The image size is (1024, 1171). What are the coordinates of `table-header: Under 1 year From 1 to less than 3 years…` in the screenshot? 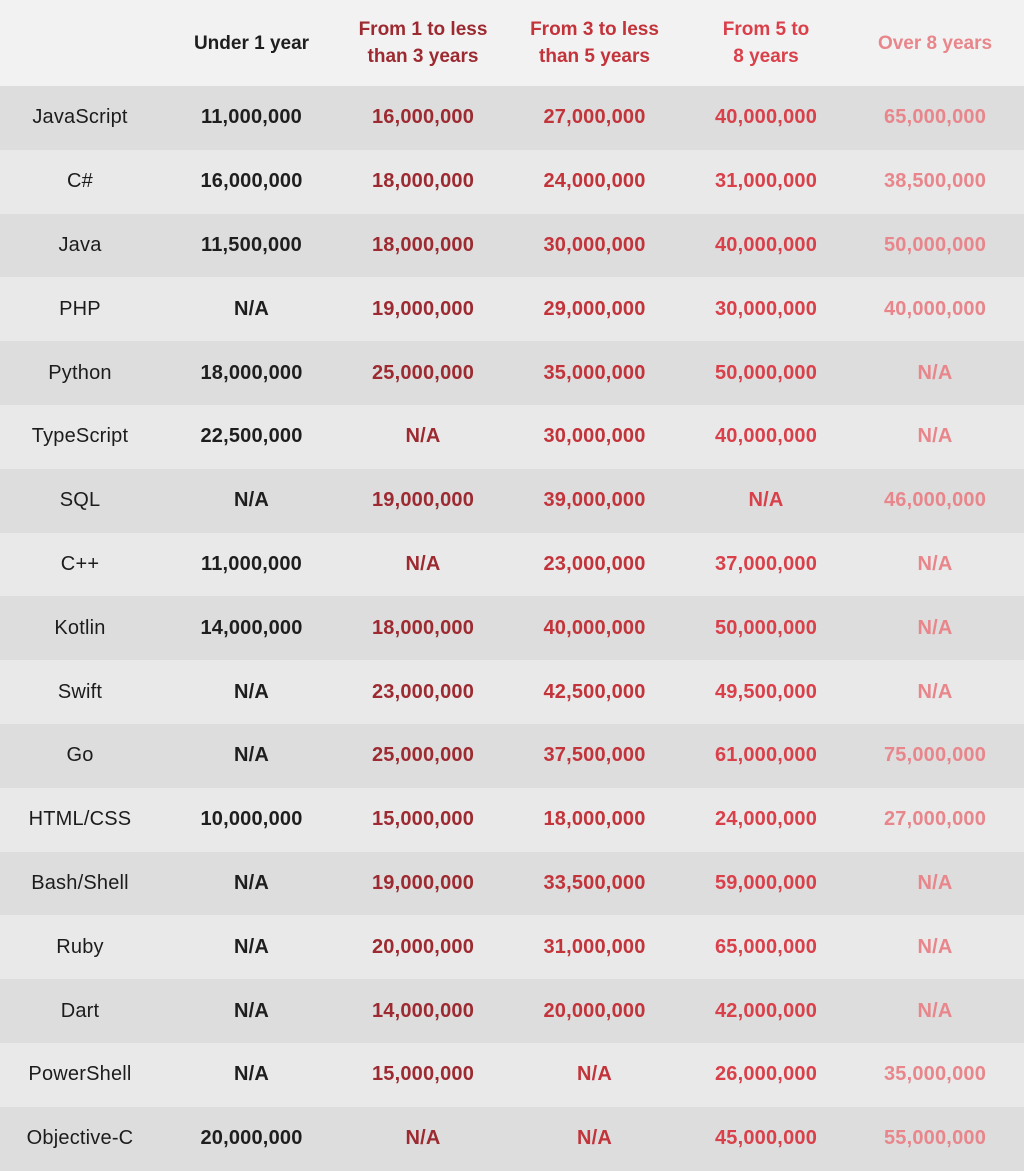 It's located at (512, 43).